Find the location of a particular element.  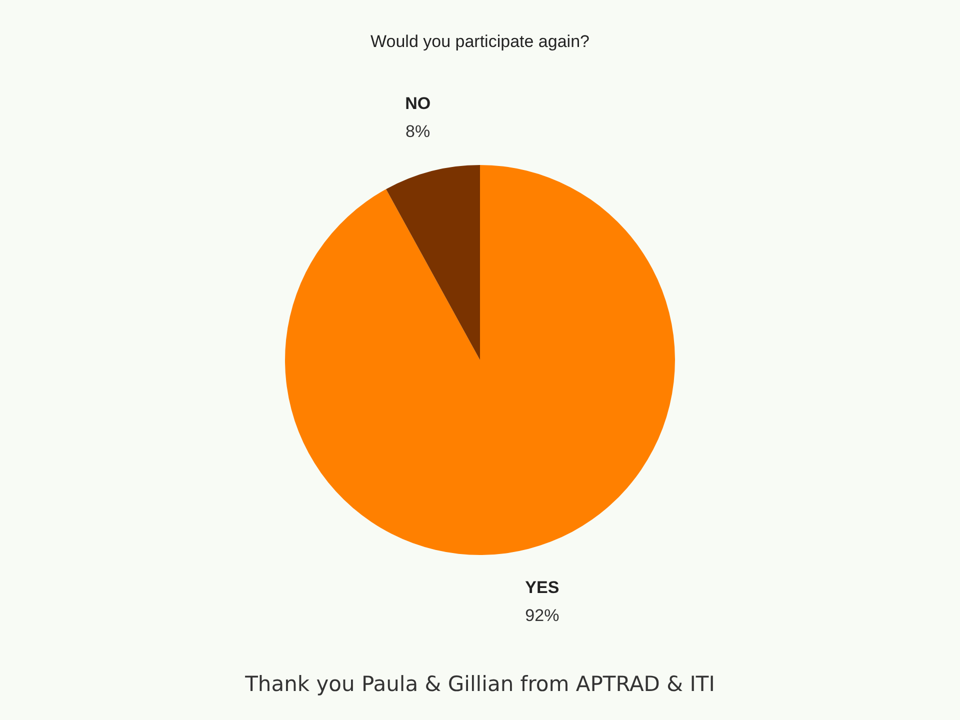

pie-slice is located at coordinates (433, 262).